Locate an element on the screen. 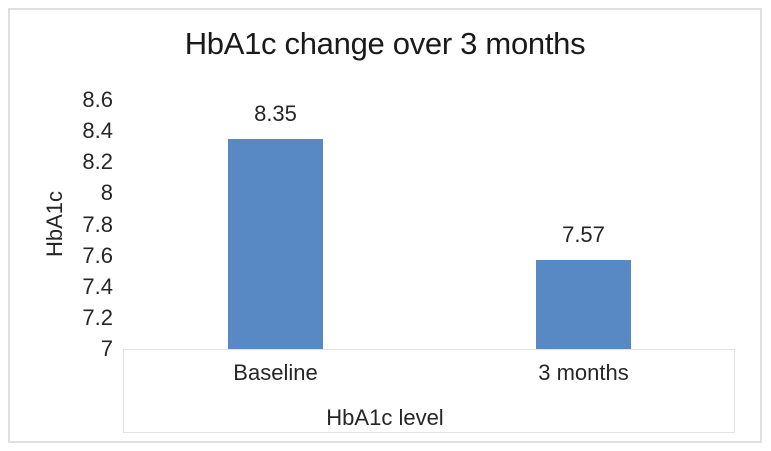 The width and height of the screenshot is (771, 451). y-tick-label: 8.4 is located at coordinates (97, 131).